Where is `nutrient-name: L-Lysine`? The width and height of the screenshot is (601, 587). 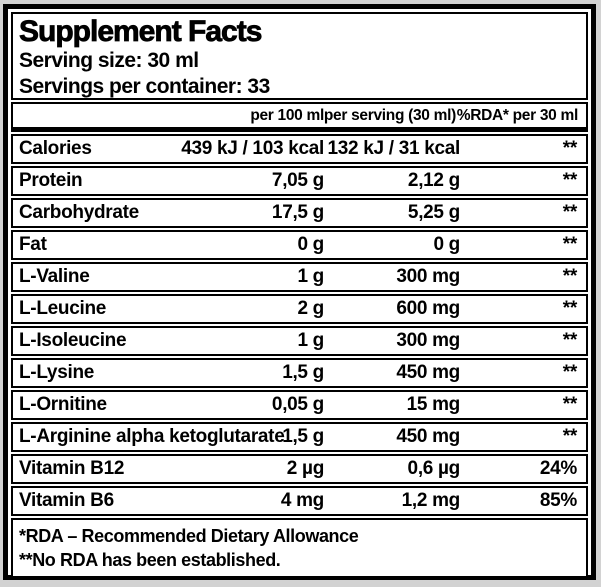
nutrient-name: L-Lysine is located at coordinates (57, 372).